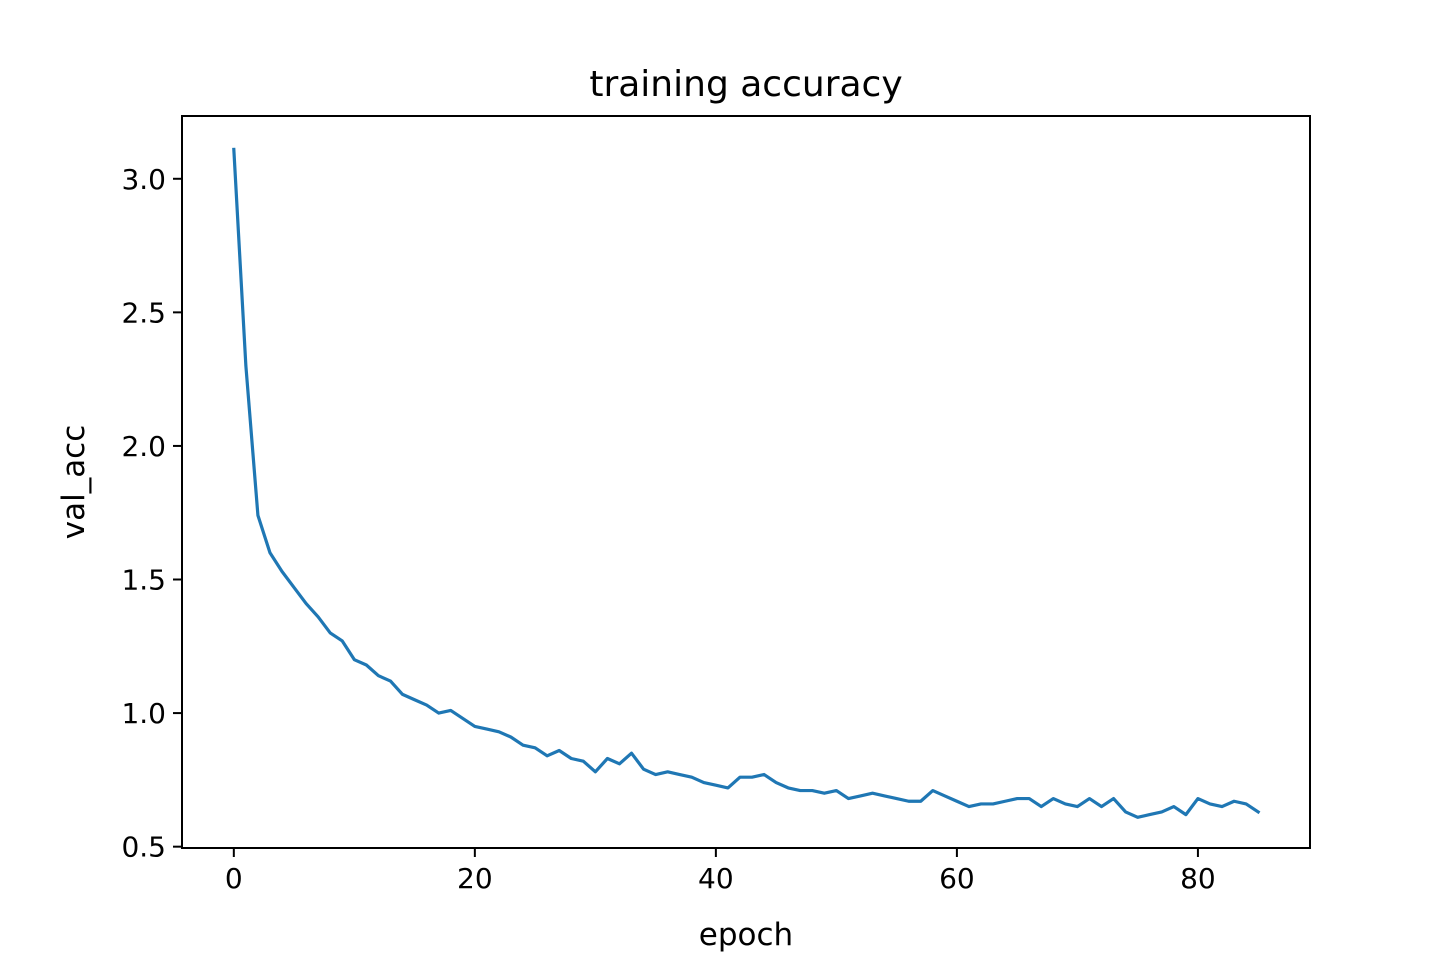 The width and height of the screenshot is (1456, 971). I want to click on y-tick-label: 2.5, so click(143, 312).